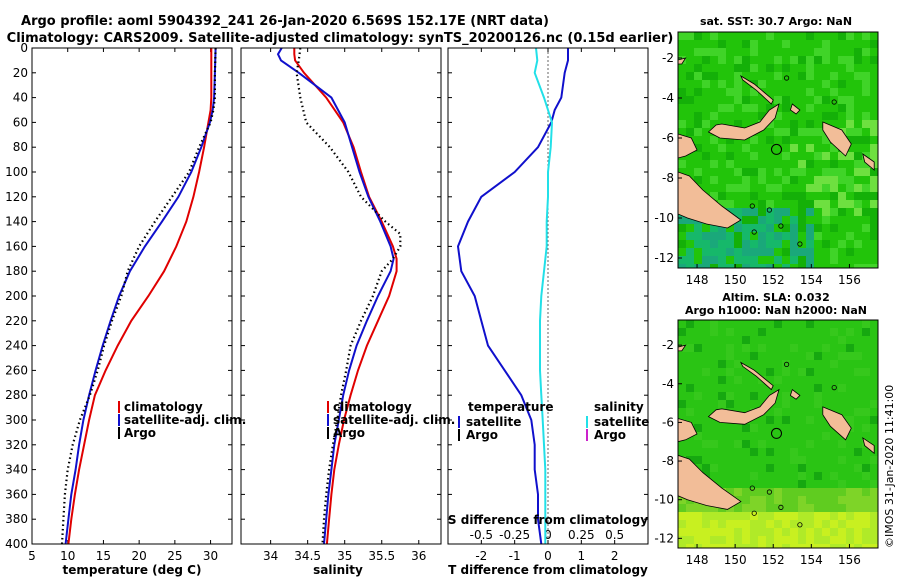  I want to click on map-x-tick-label: 156, so click(849, 280).